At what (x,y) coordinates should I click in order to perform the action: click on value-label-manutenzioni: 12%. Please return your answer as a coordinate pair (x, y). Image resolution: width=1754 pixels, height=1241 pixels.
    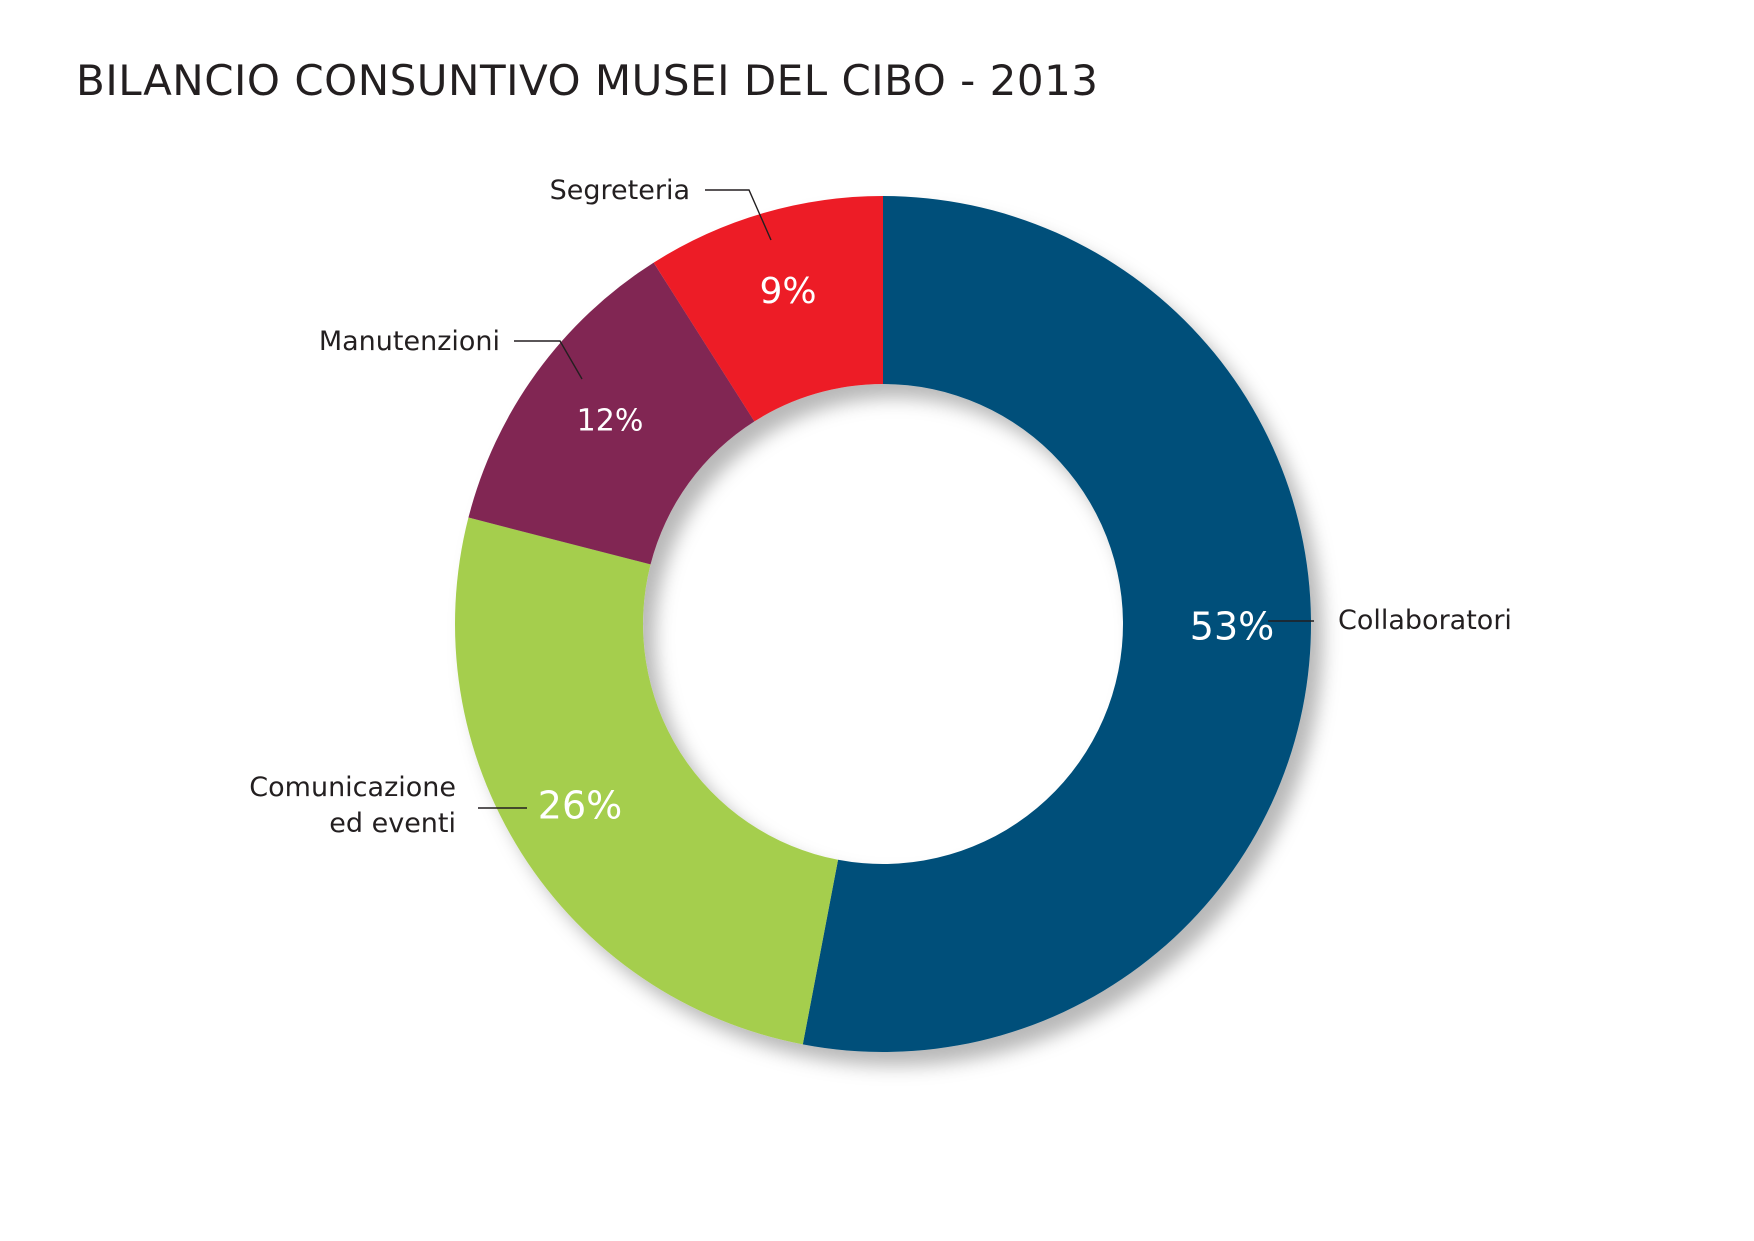
    Looking at the image, I should click on (610, 421).